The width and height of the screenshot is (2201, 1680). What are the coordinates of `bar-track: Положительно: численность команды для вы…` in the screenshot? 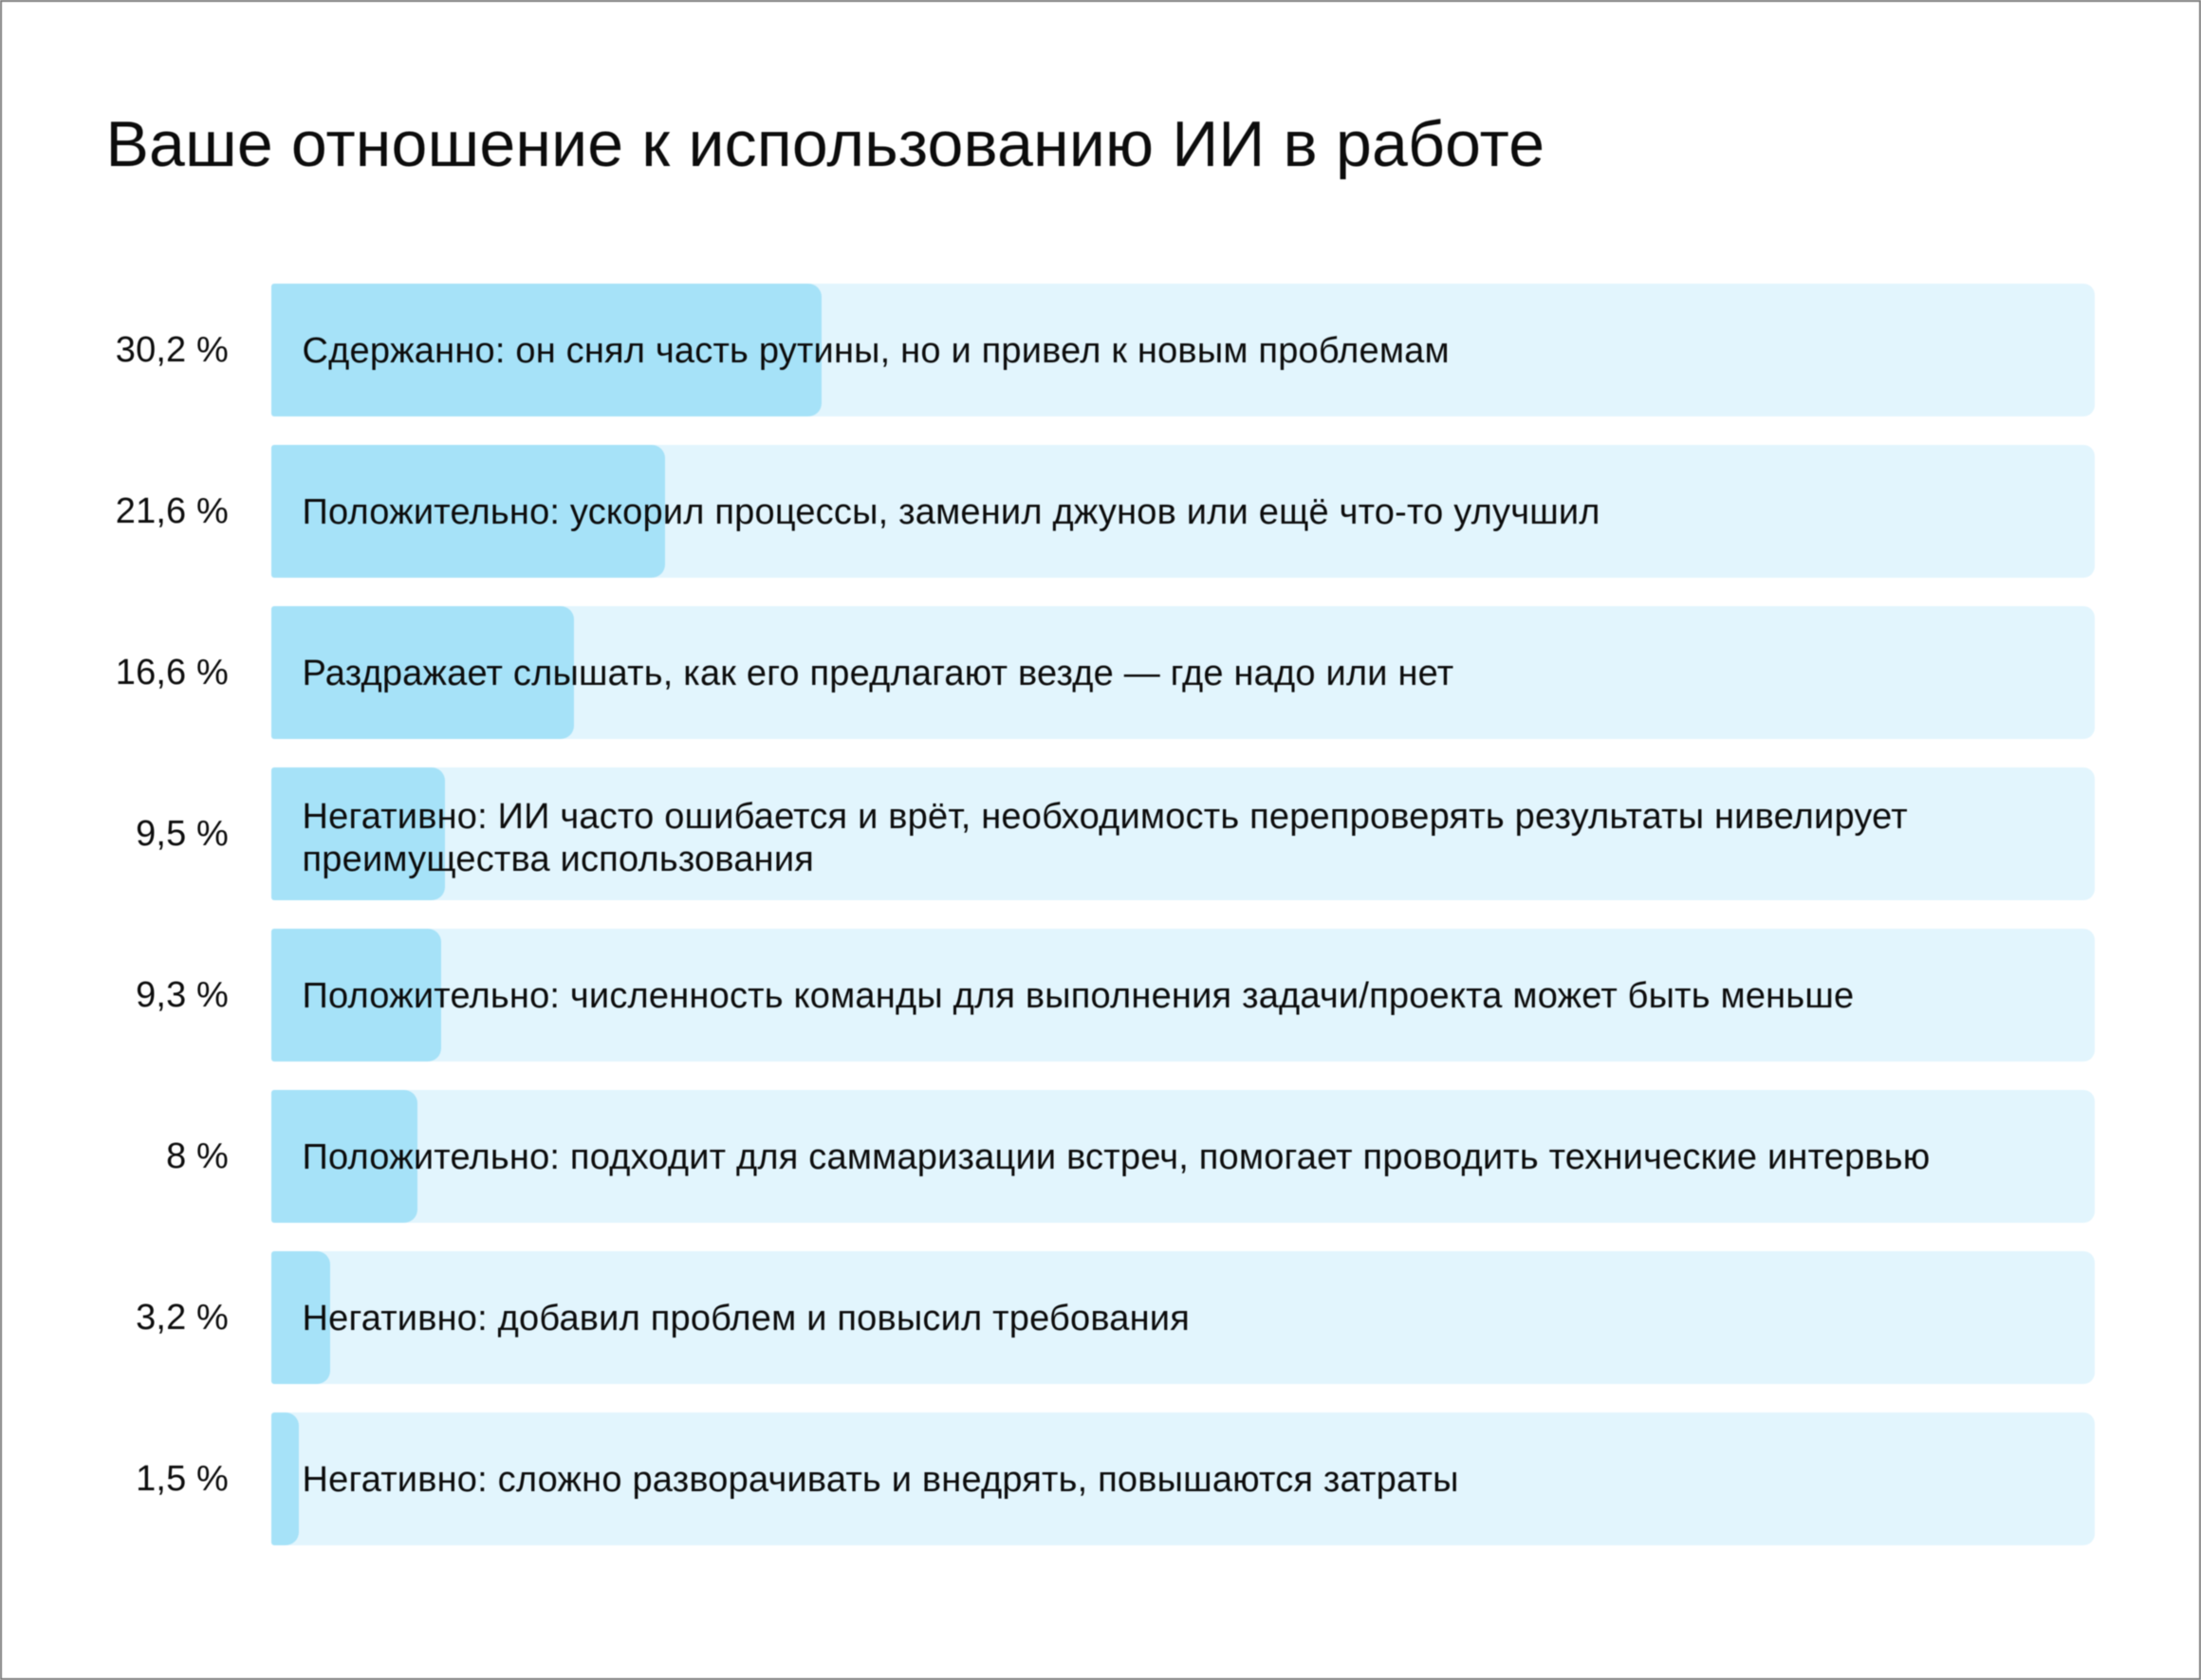 It's located at (1183, 995).